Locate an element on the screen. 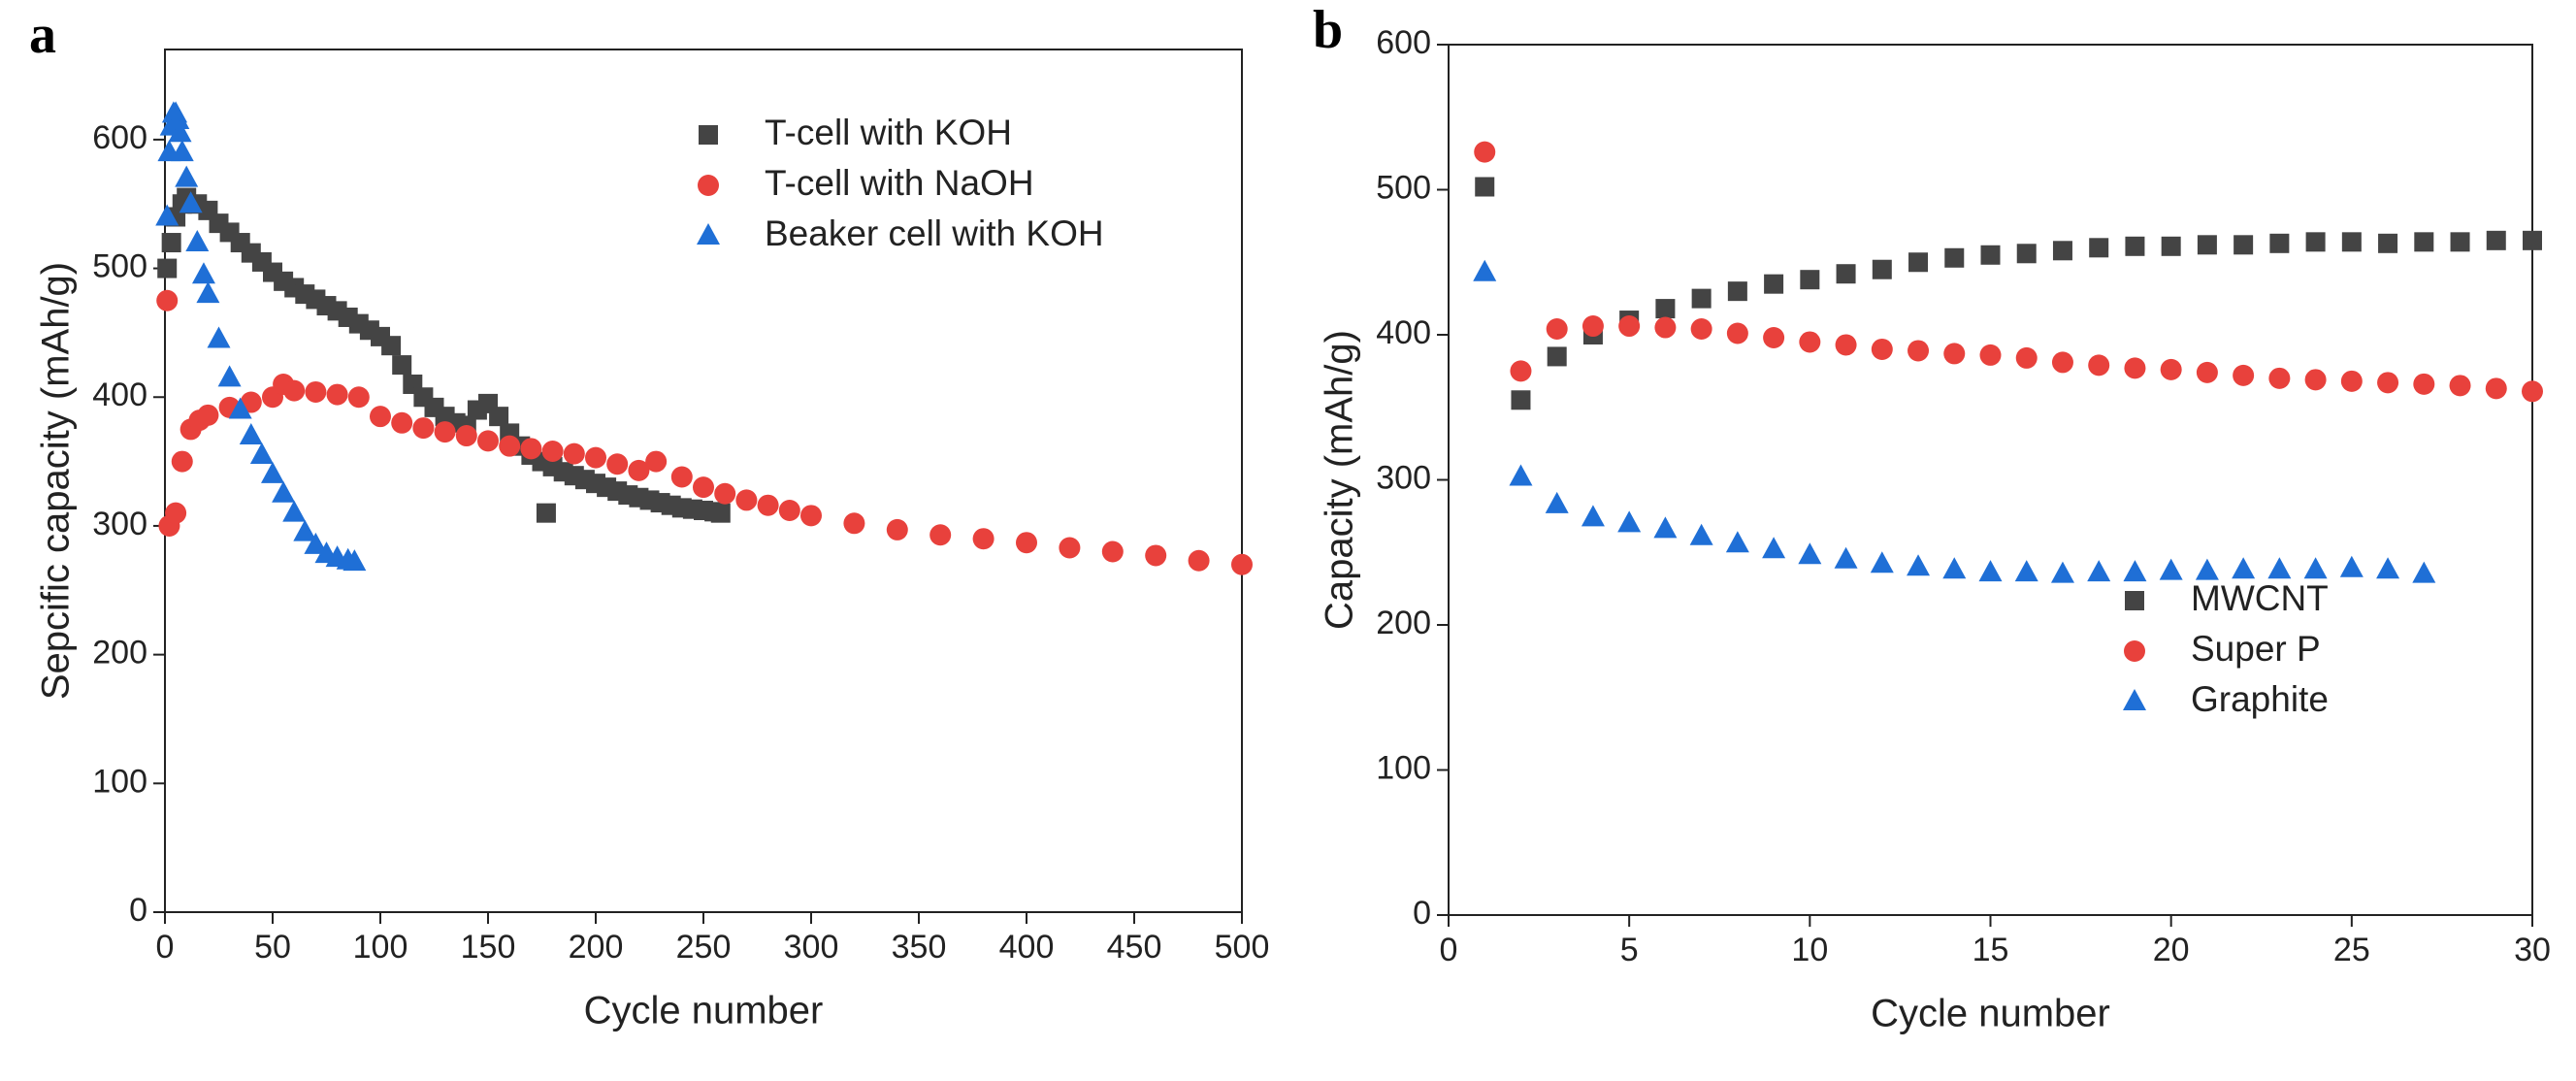 The width and height of the screenshot is (2576, 1081). legend-label: T-cell with KOH is located at coordinates (889, 132).